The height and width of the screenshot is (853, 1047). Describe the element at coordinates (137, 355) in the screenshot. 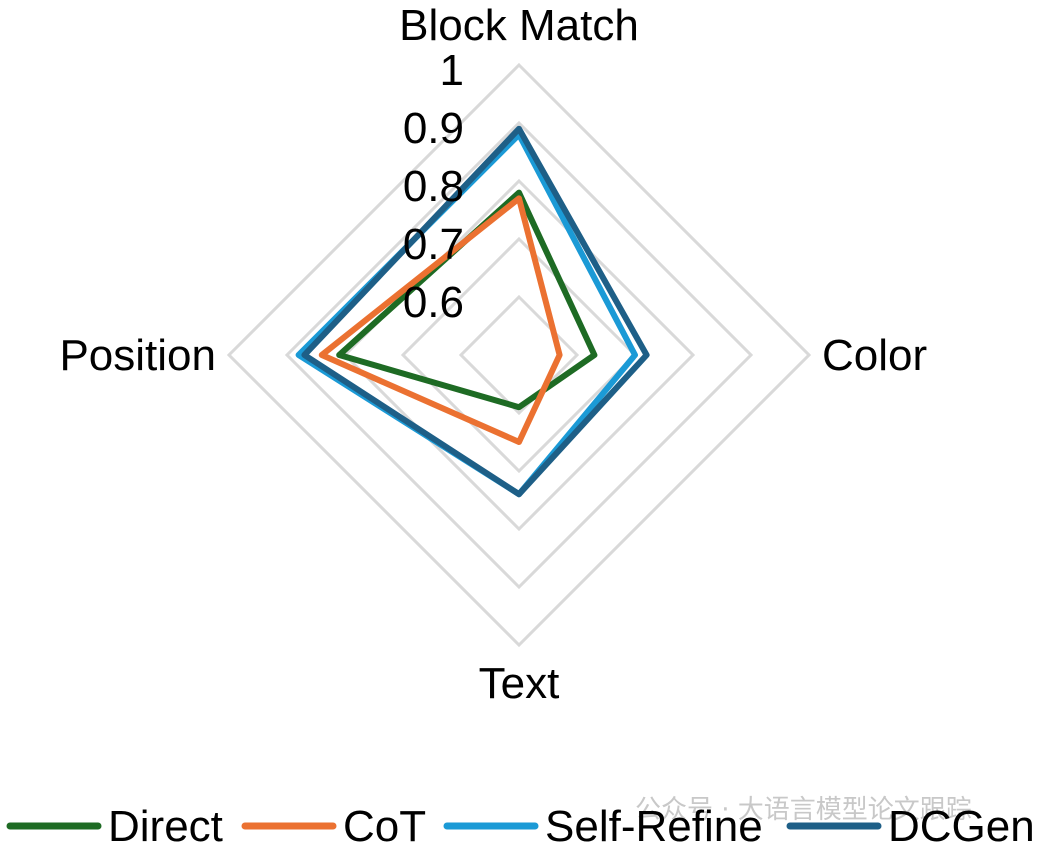

I see `axis-label-position: Position` at that location.